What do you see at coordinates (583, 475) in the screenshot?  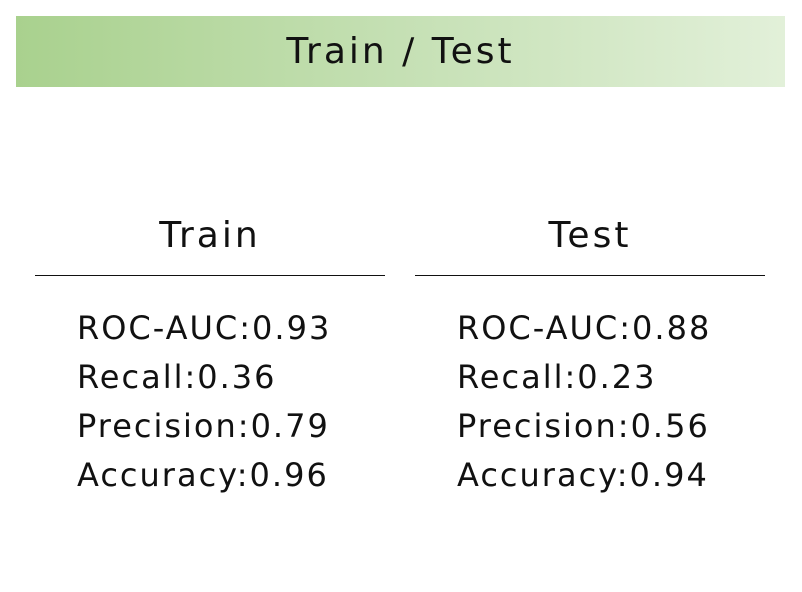 I see `test-metric-accuracy: Accuracy:0.94` at bounding box center [583, 475].